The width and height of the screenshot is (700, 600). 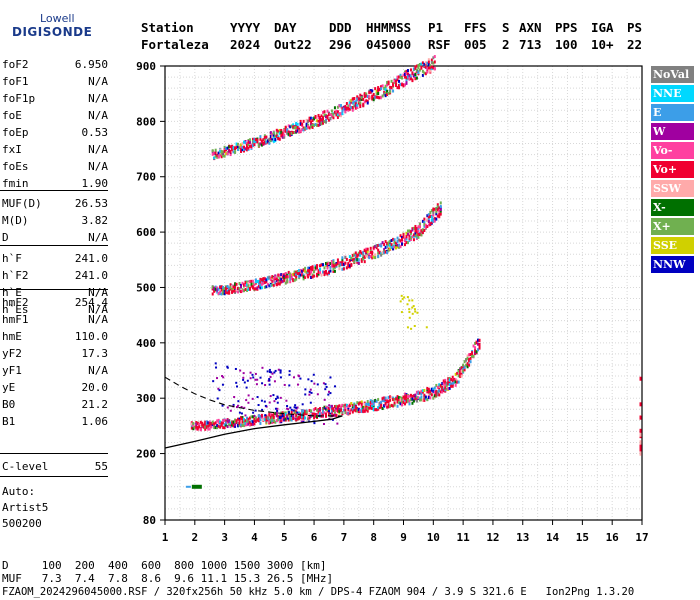 What do you see at coordinates (566, 44) in the screenshot?
I see `header-value-pps: 100` at bounding box center [566, 44].